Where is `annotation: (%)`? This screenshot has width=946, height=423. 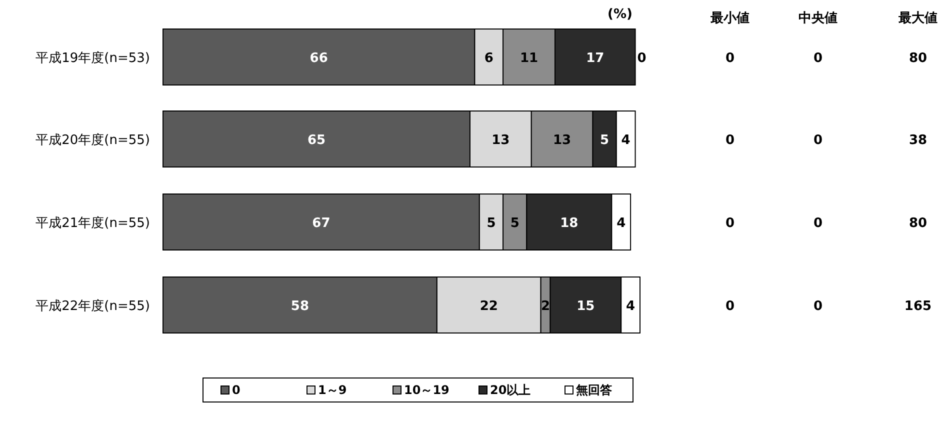
annotation: (%) is located at coordinates (620, 14).